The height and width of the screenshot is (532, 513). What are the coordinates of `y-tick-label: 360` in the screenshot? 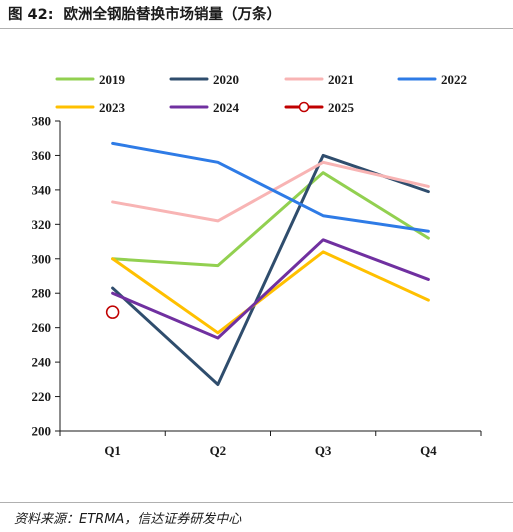 It's located at (42, 155).